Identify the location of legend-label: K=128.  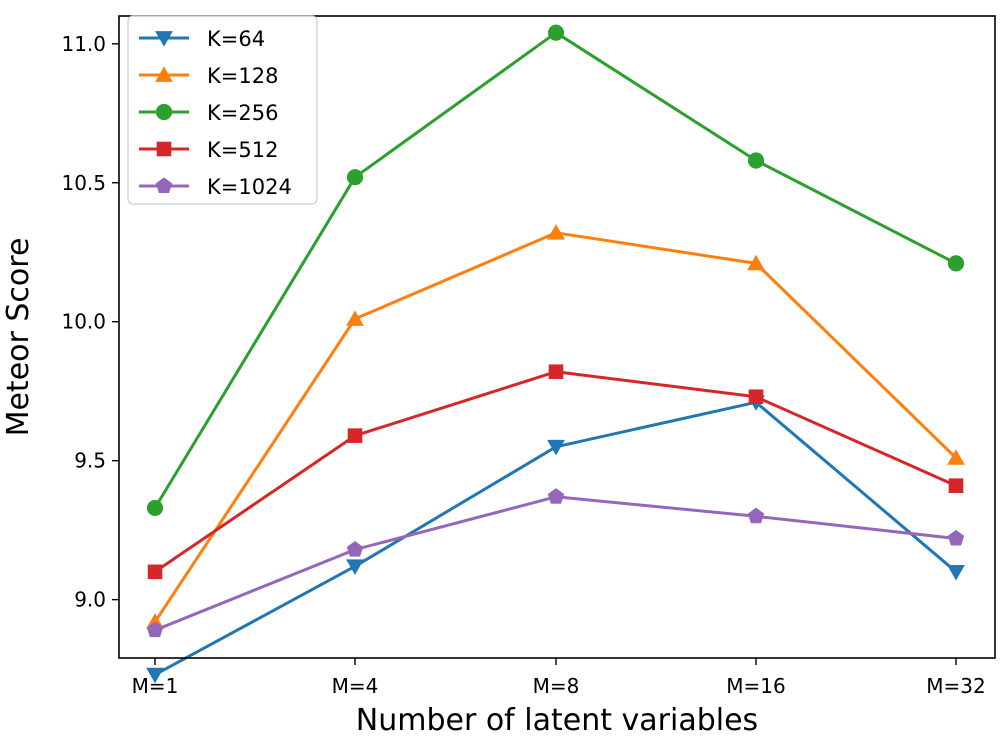
(242, 76).